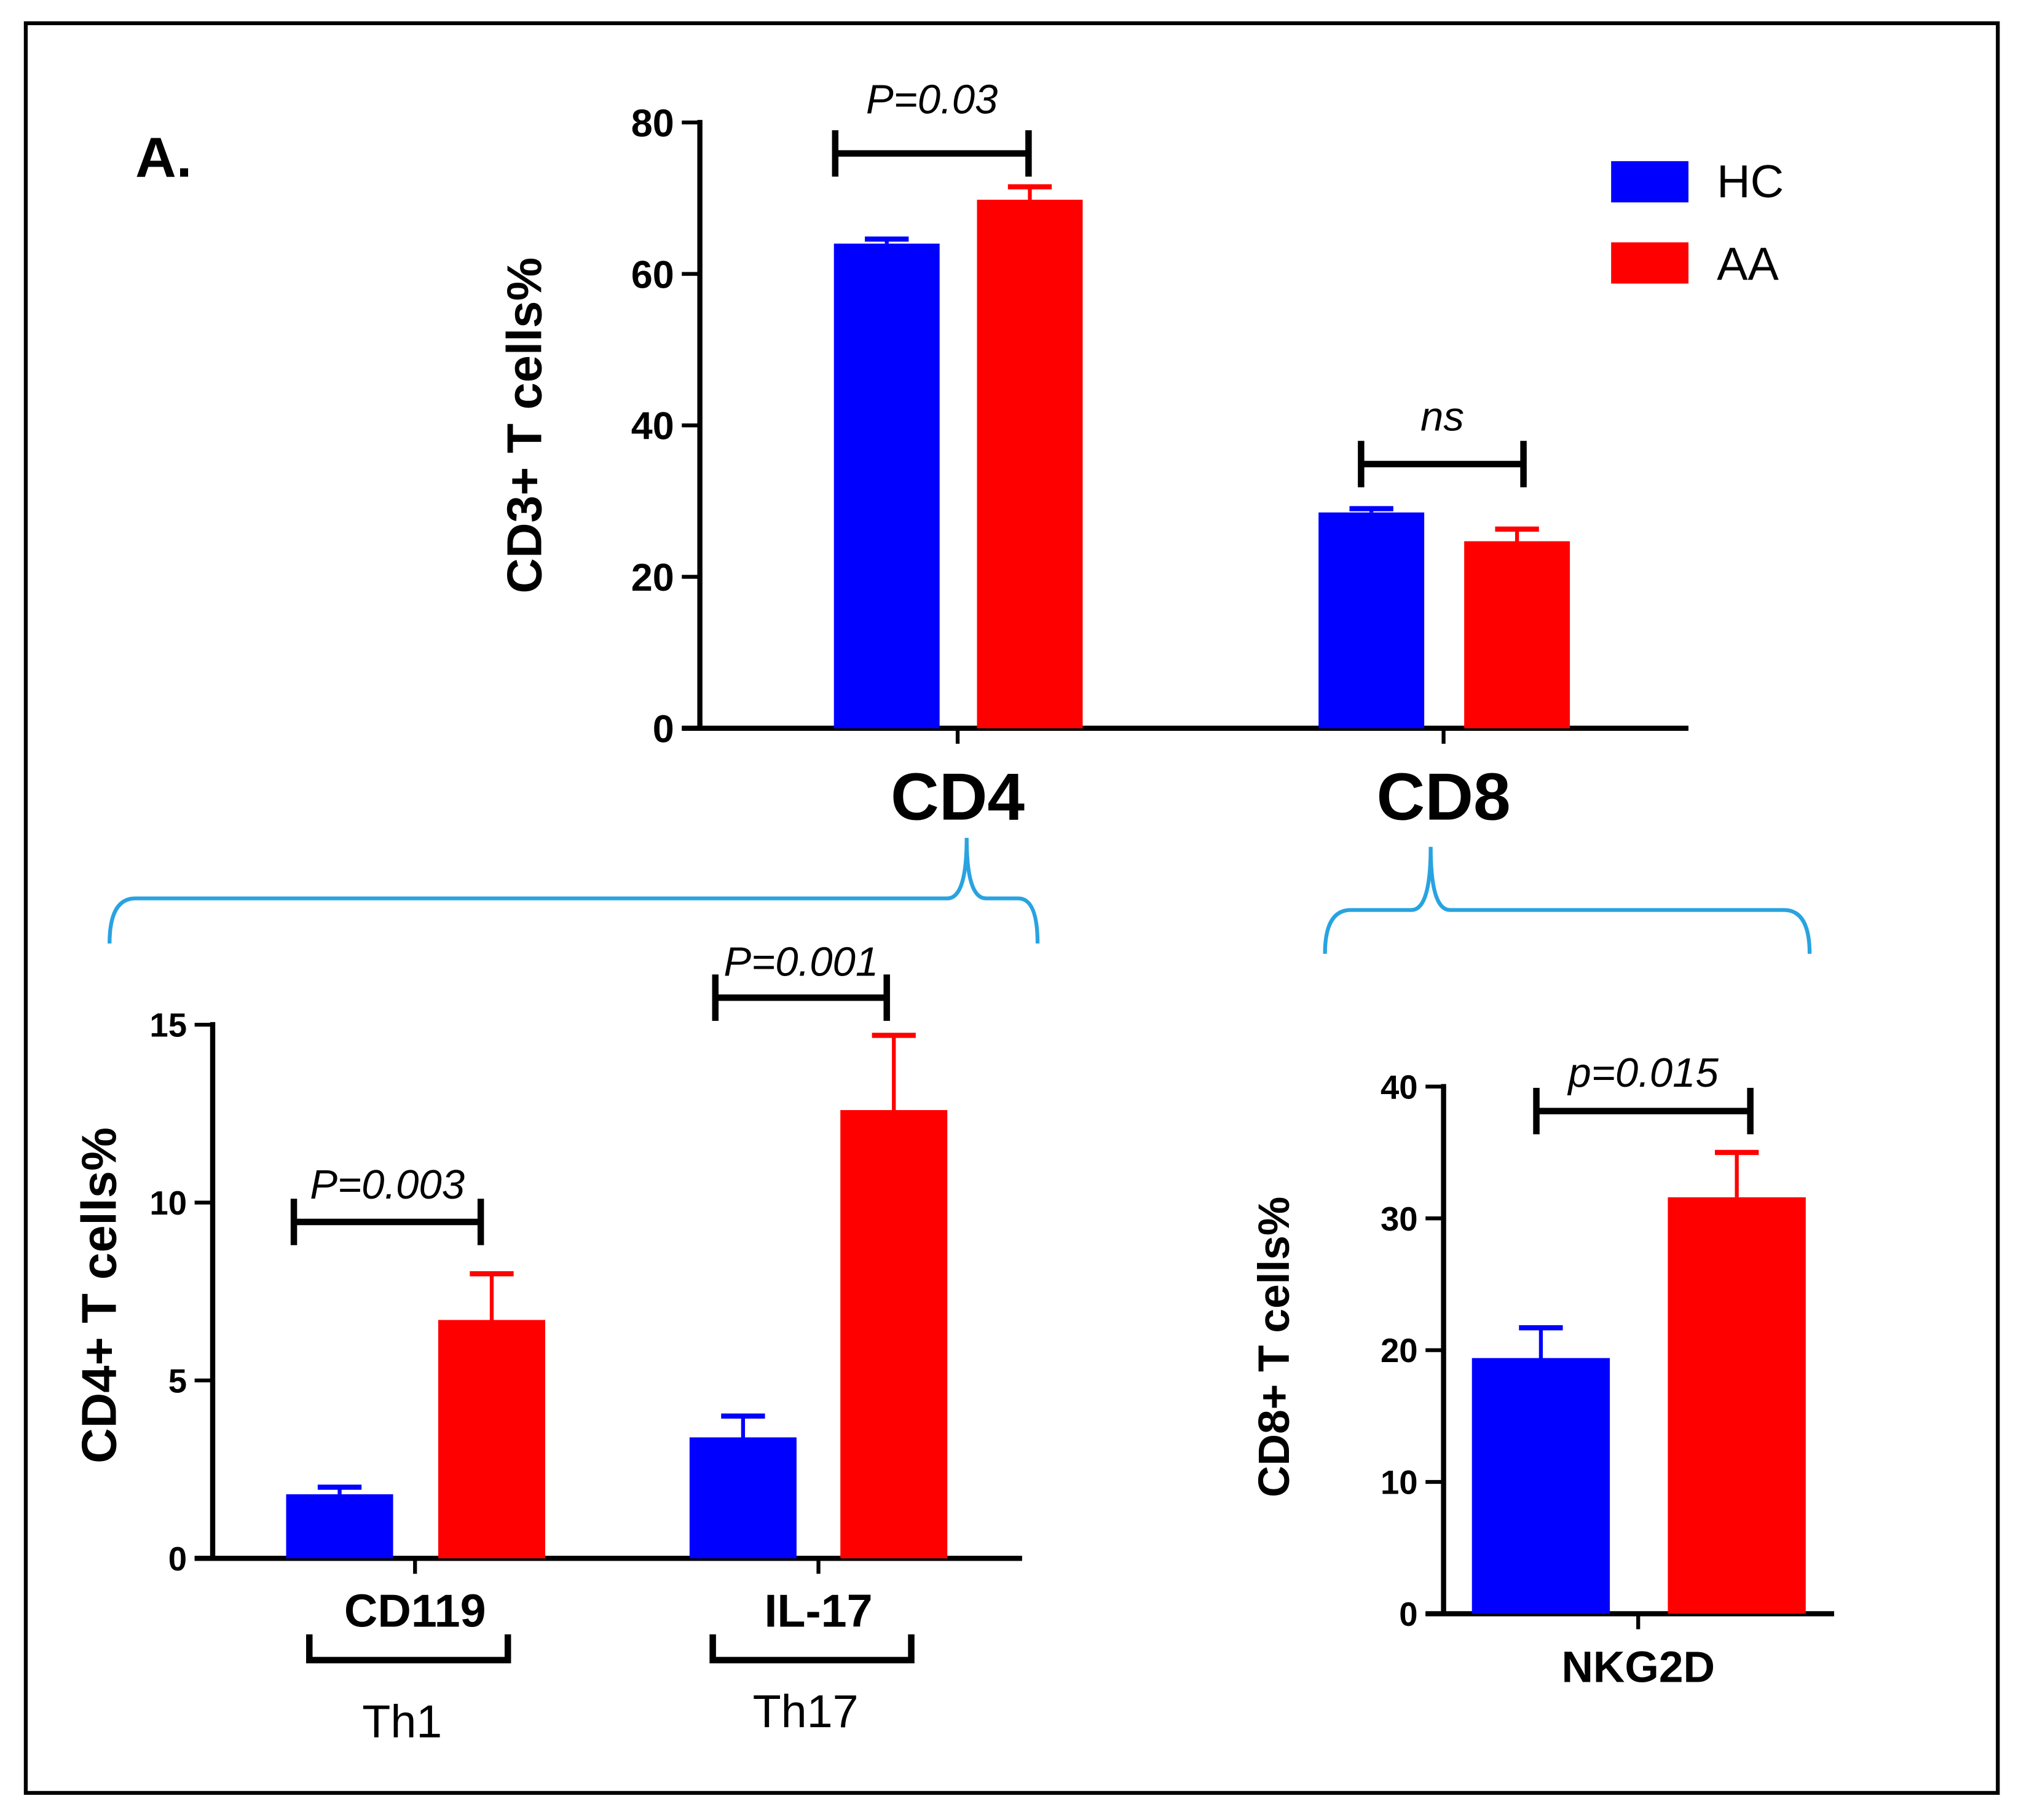 Image resolution: width=2021 pixels, height=1820 pixels. What do you see at coordinates (168, 1025) in the screenshot?
I see `y-tick-label: 15` at bounding box center [168, 1025].